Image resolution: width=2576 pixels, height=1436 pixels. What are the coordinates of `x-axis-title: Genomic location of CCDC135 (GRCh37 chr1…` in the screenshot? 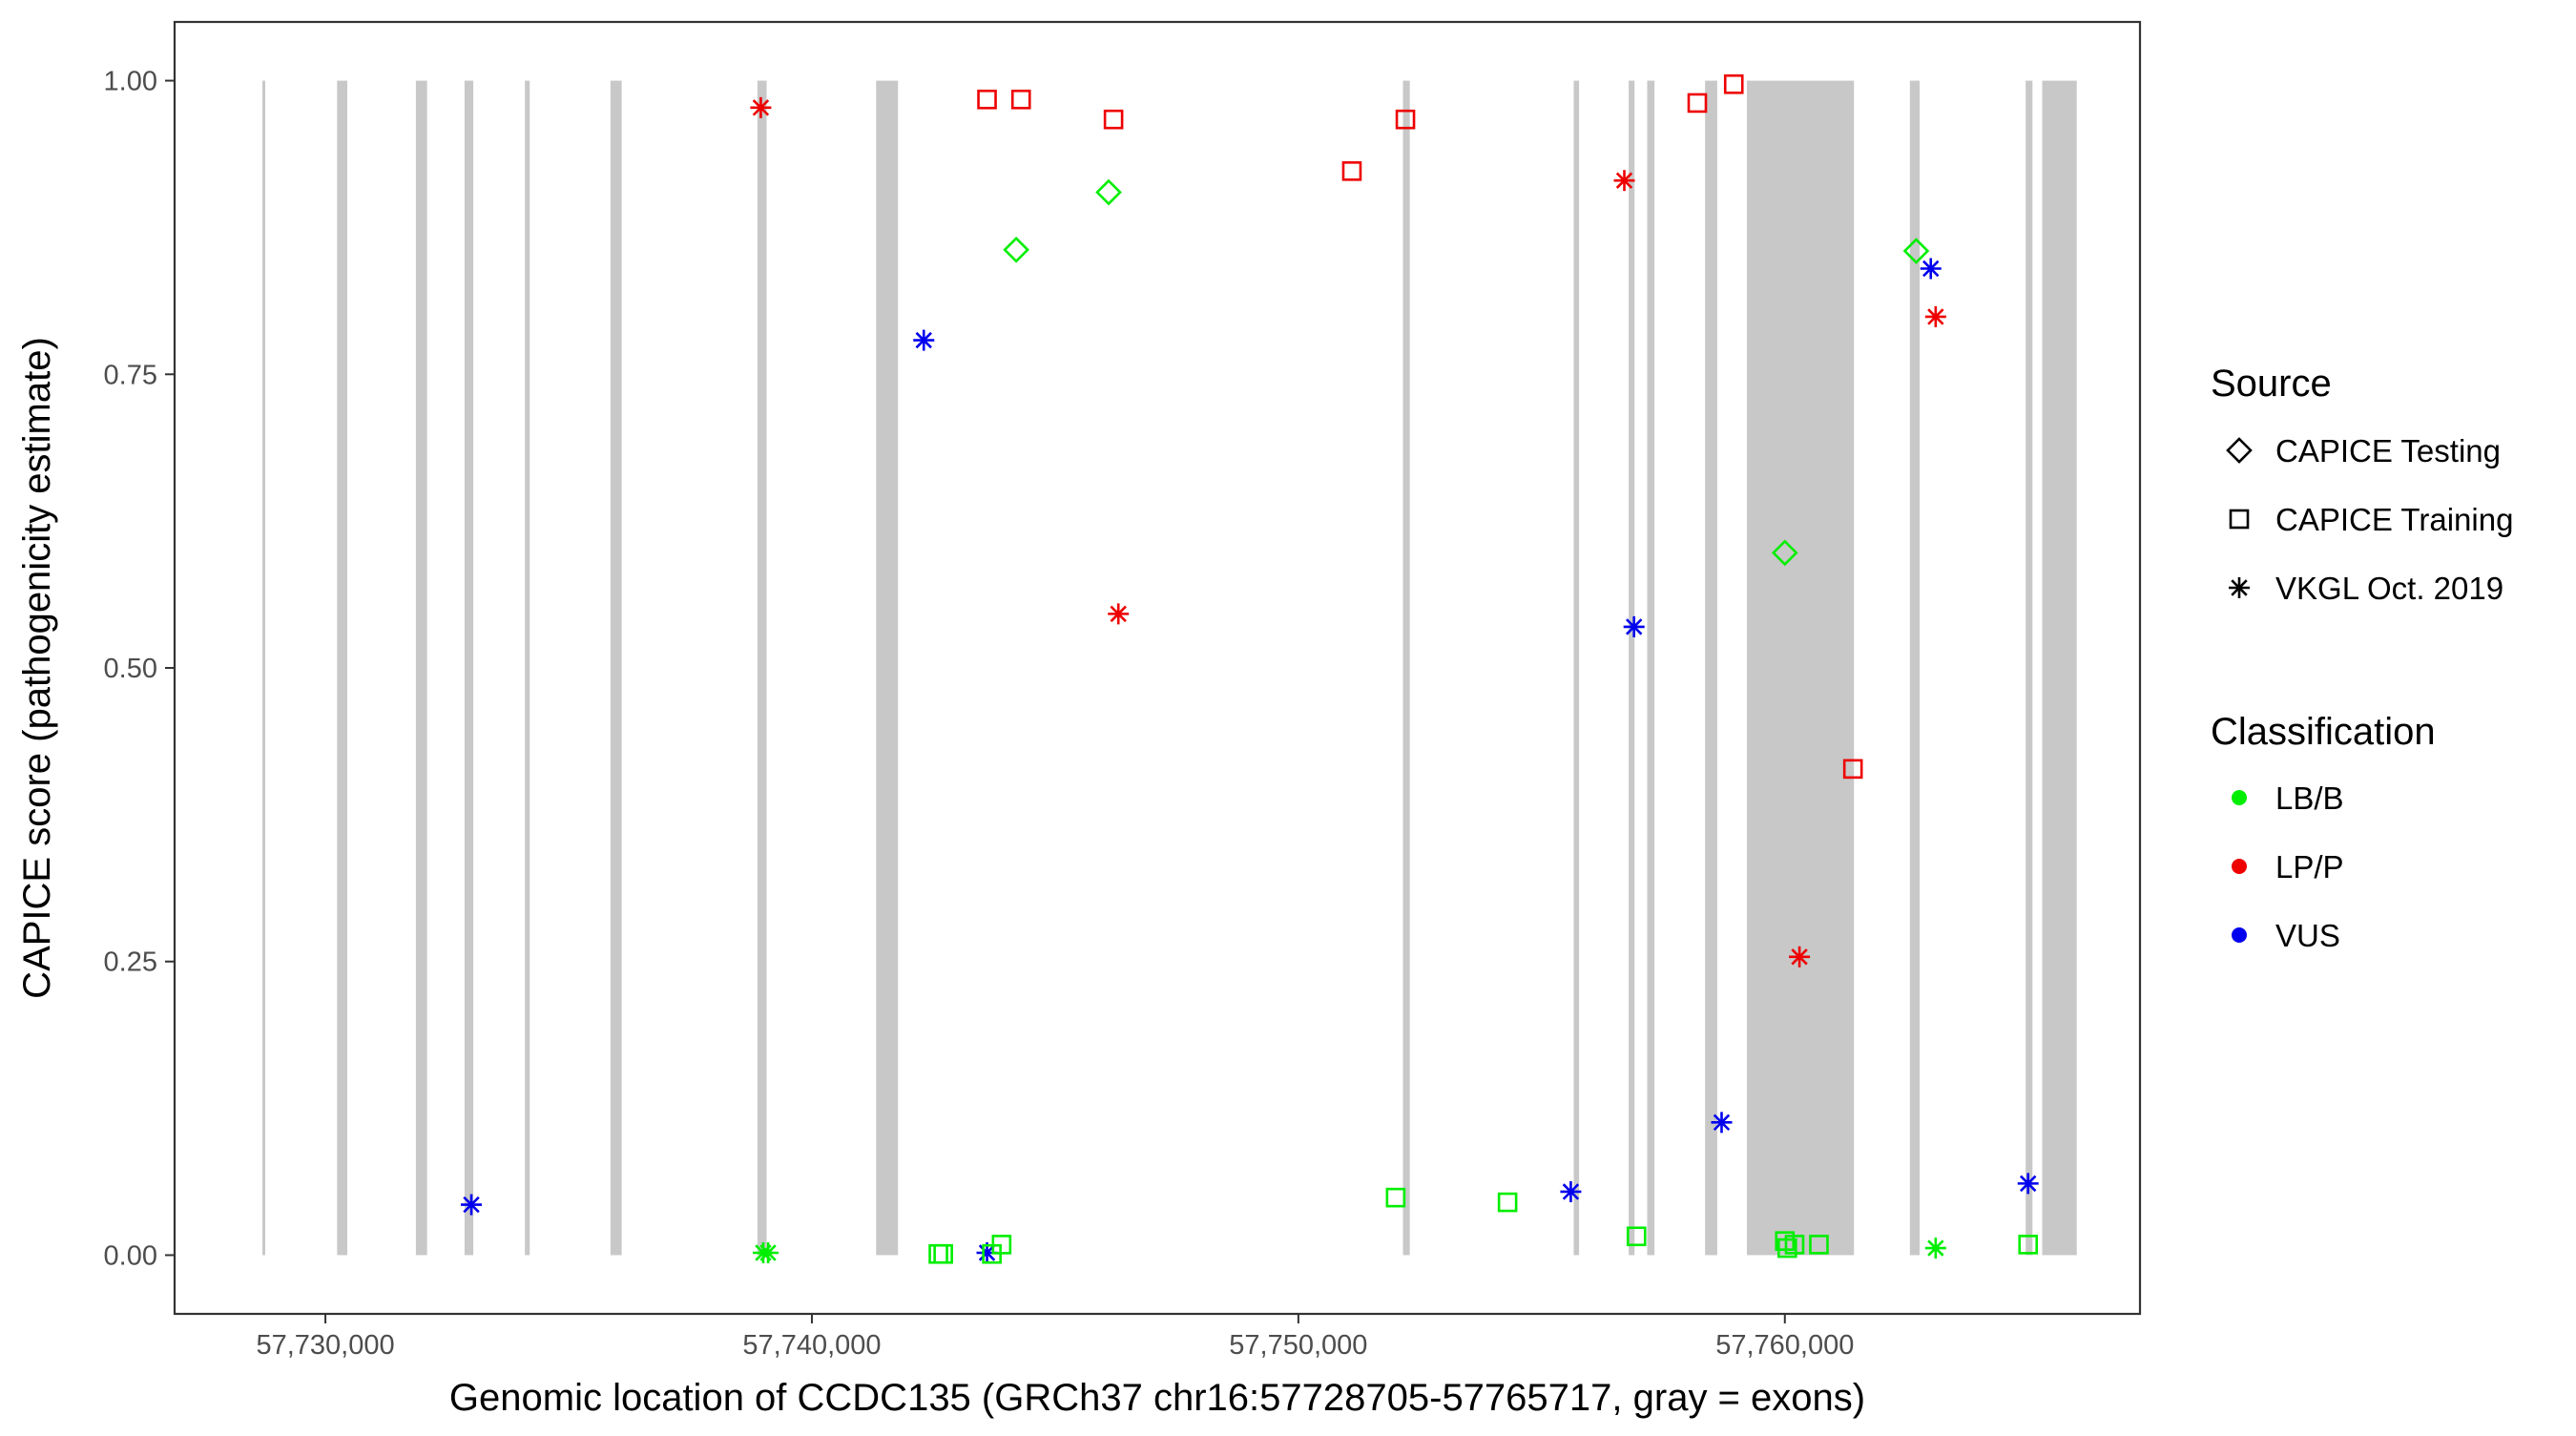 It's located at (1157, 1398).